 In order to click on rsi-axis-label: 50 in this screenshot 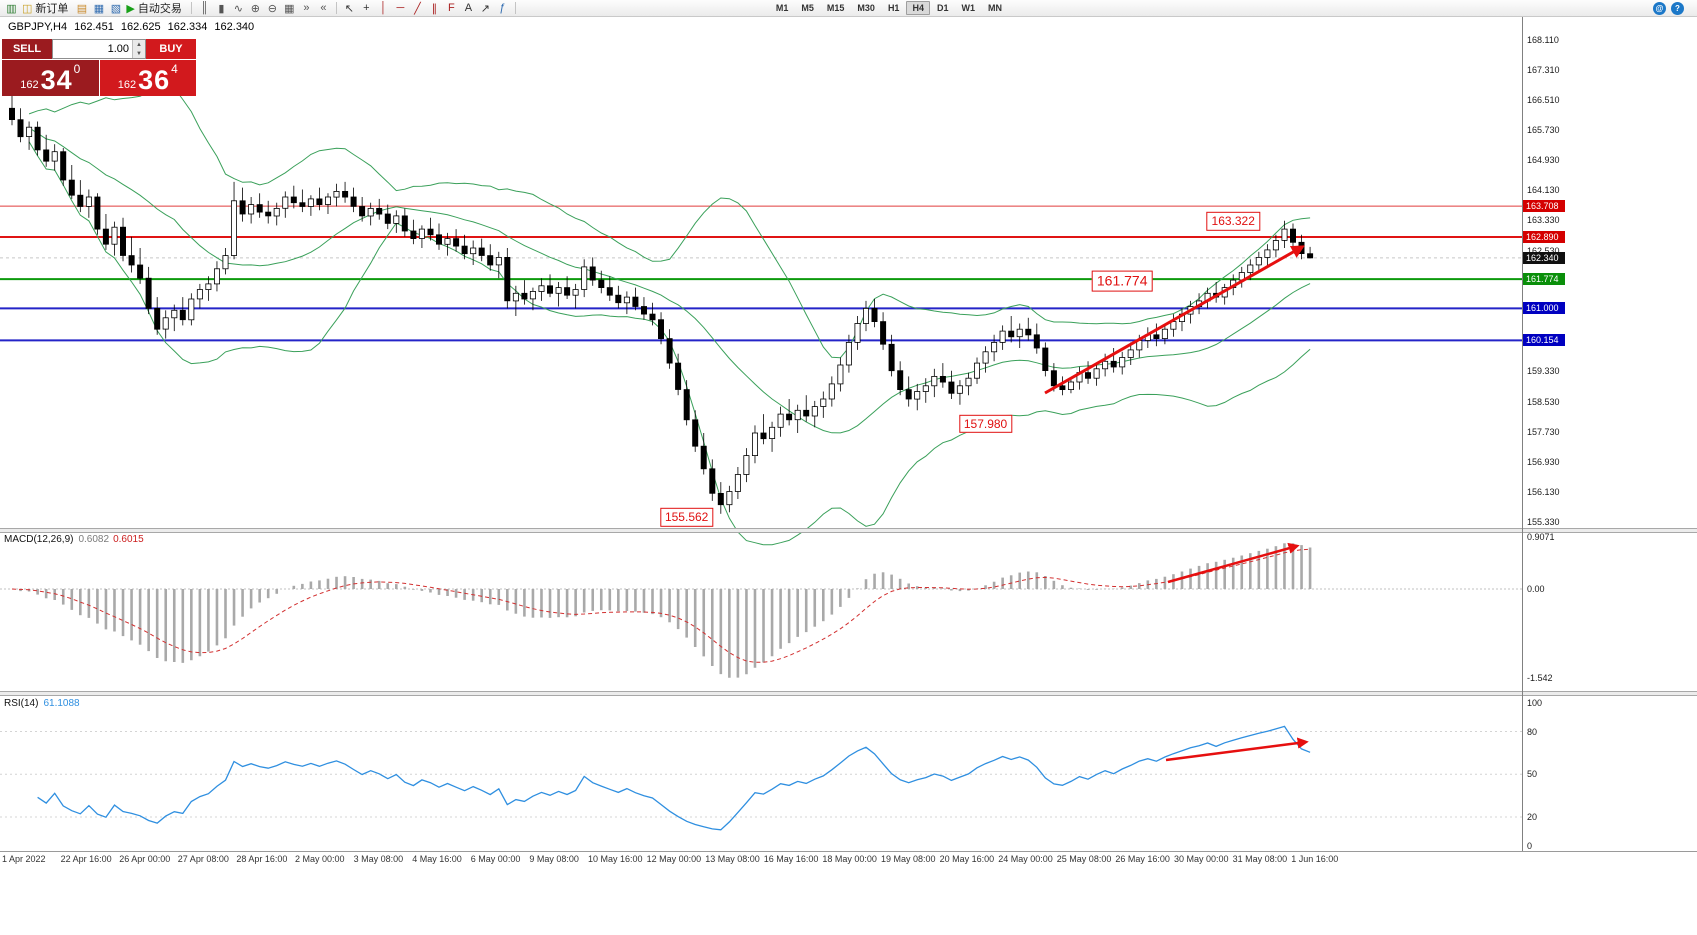, I will do `click(1532, 774)`.